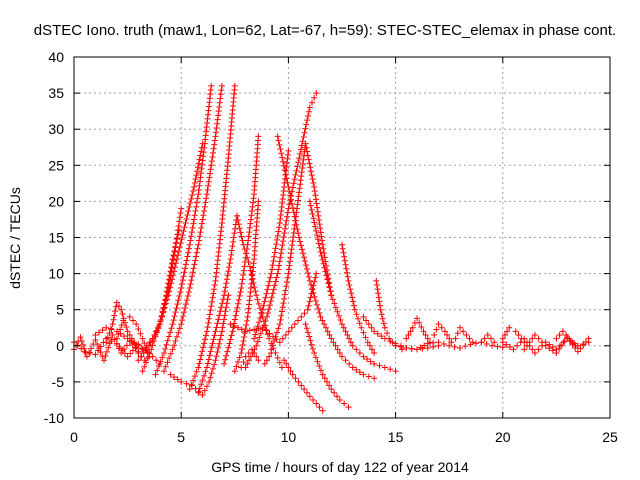  I want to click on y-tick-label: 5, so click(60, 310).